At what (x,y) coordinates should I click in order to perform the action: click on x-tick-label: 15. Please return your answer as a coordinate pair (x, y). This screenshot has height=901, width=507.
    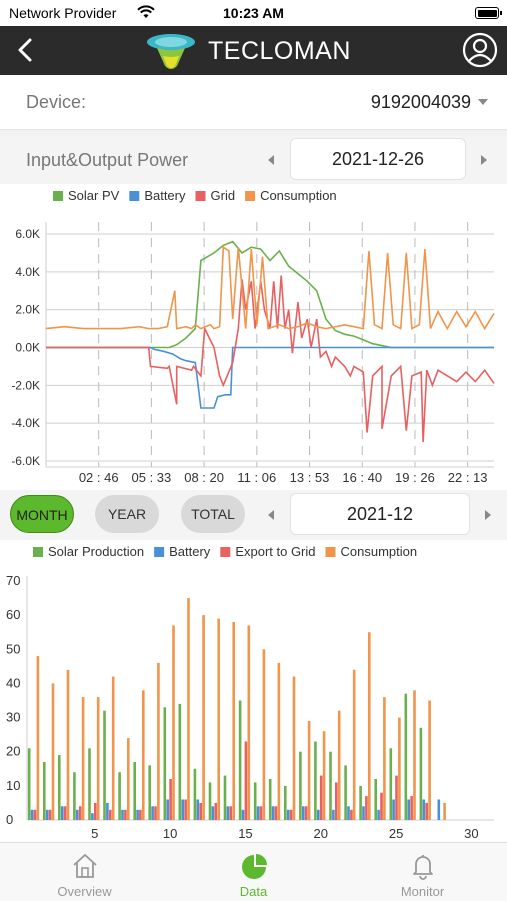
    Looking at the image, I should click on (245, 833).